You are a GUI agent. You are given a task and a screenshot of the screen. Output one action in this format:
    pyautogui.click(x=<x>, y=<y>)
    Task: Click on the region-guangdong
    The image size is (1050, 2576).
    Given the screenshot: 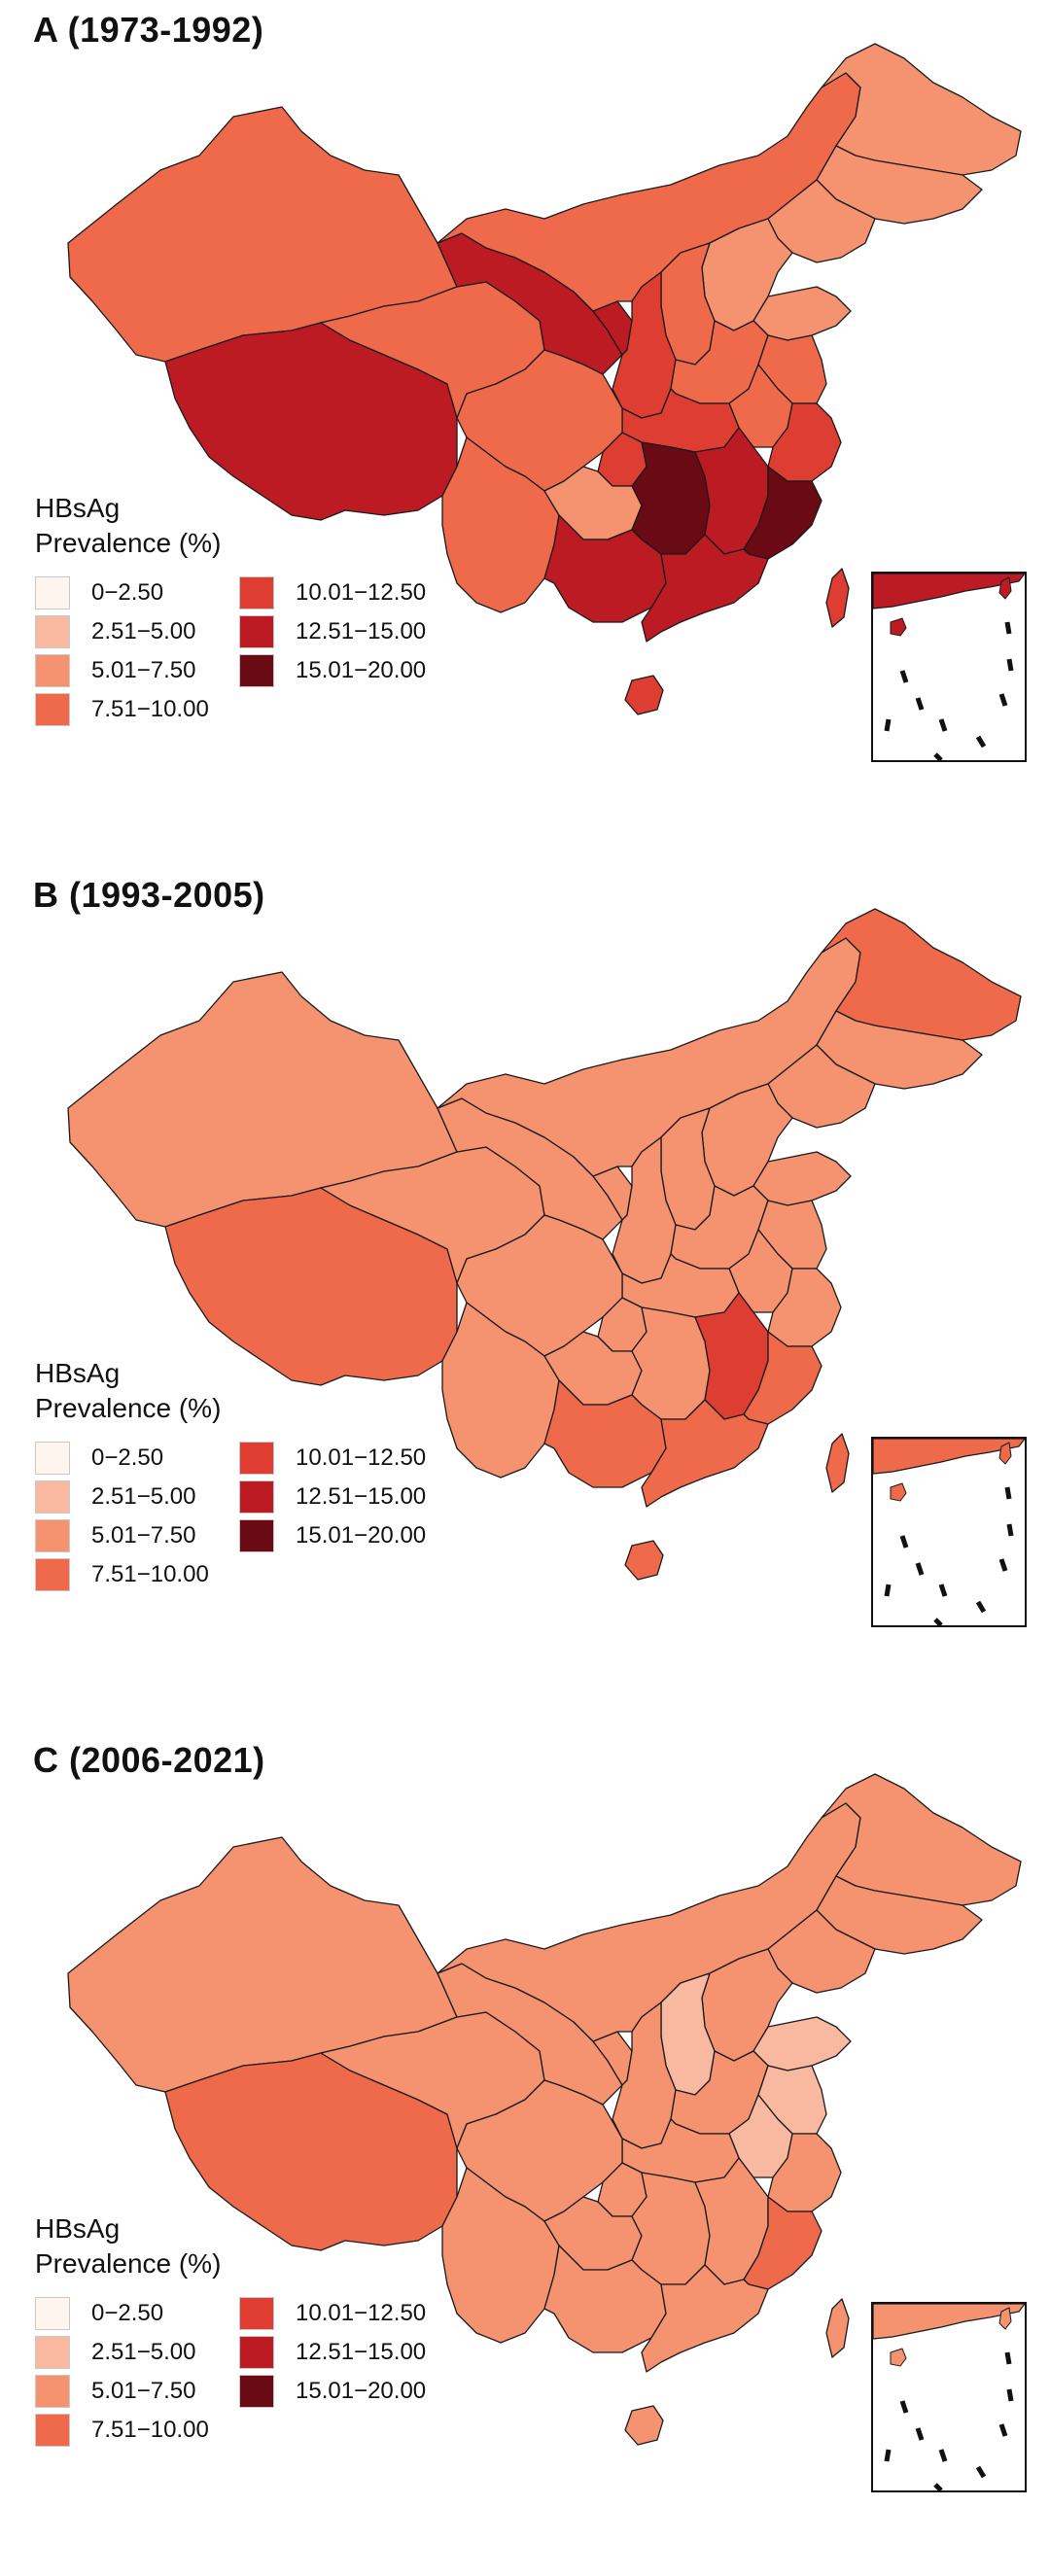 What is the action you would take?
    pyautogui.click(x=705, y=588)
    